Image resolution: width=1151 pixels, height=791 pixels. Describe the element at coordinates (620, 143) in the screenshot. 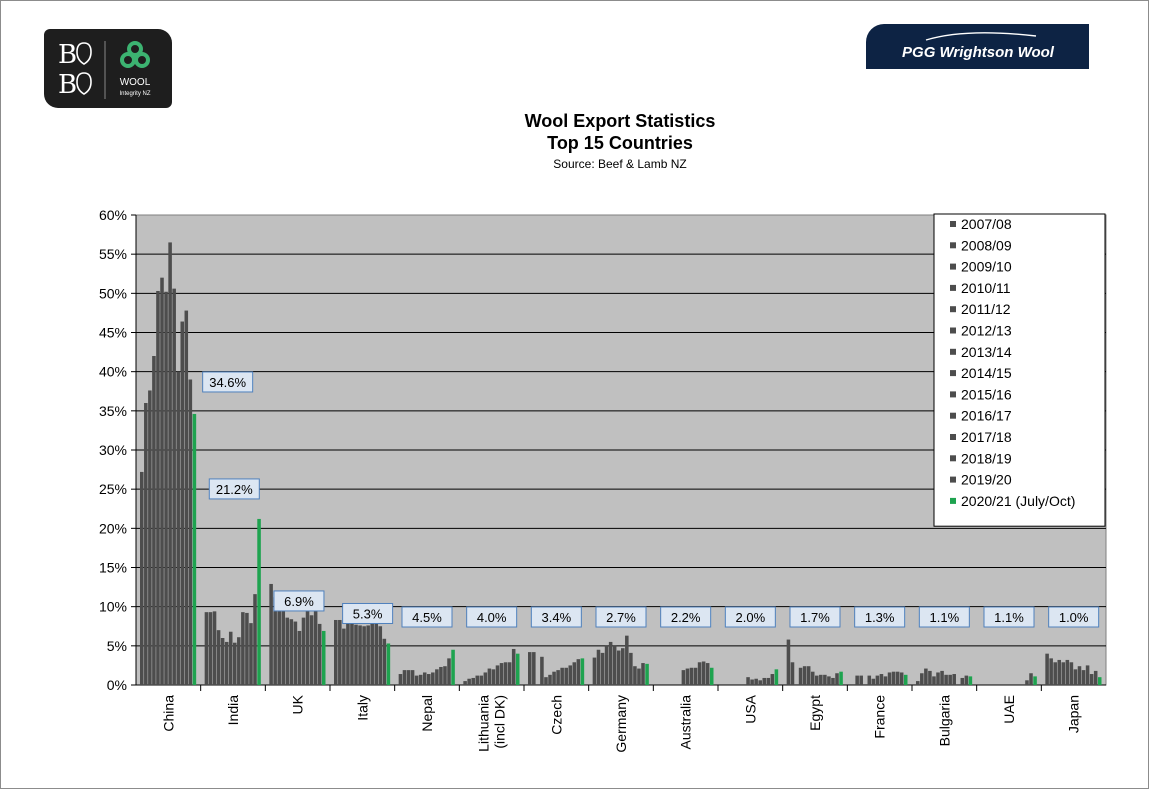

I see `chart-subtitle: Top 15 Countries` at that location.